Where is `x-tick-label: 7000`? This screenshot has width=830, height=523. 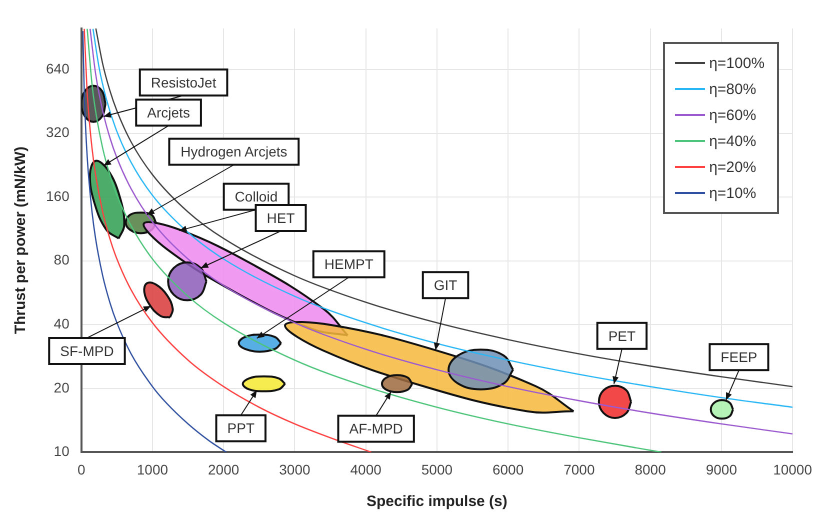
x-tick-label: 7000 is located at coordinates (579, 469).